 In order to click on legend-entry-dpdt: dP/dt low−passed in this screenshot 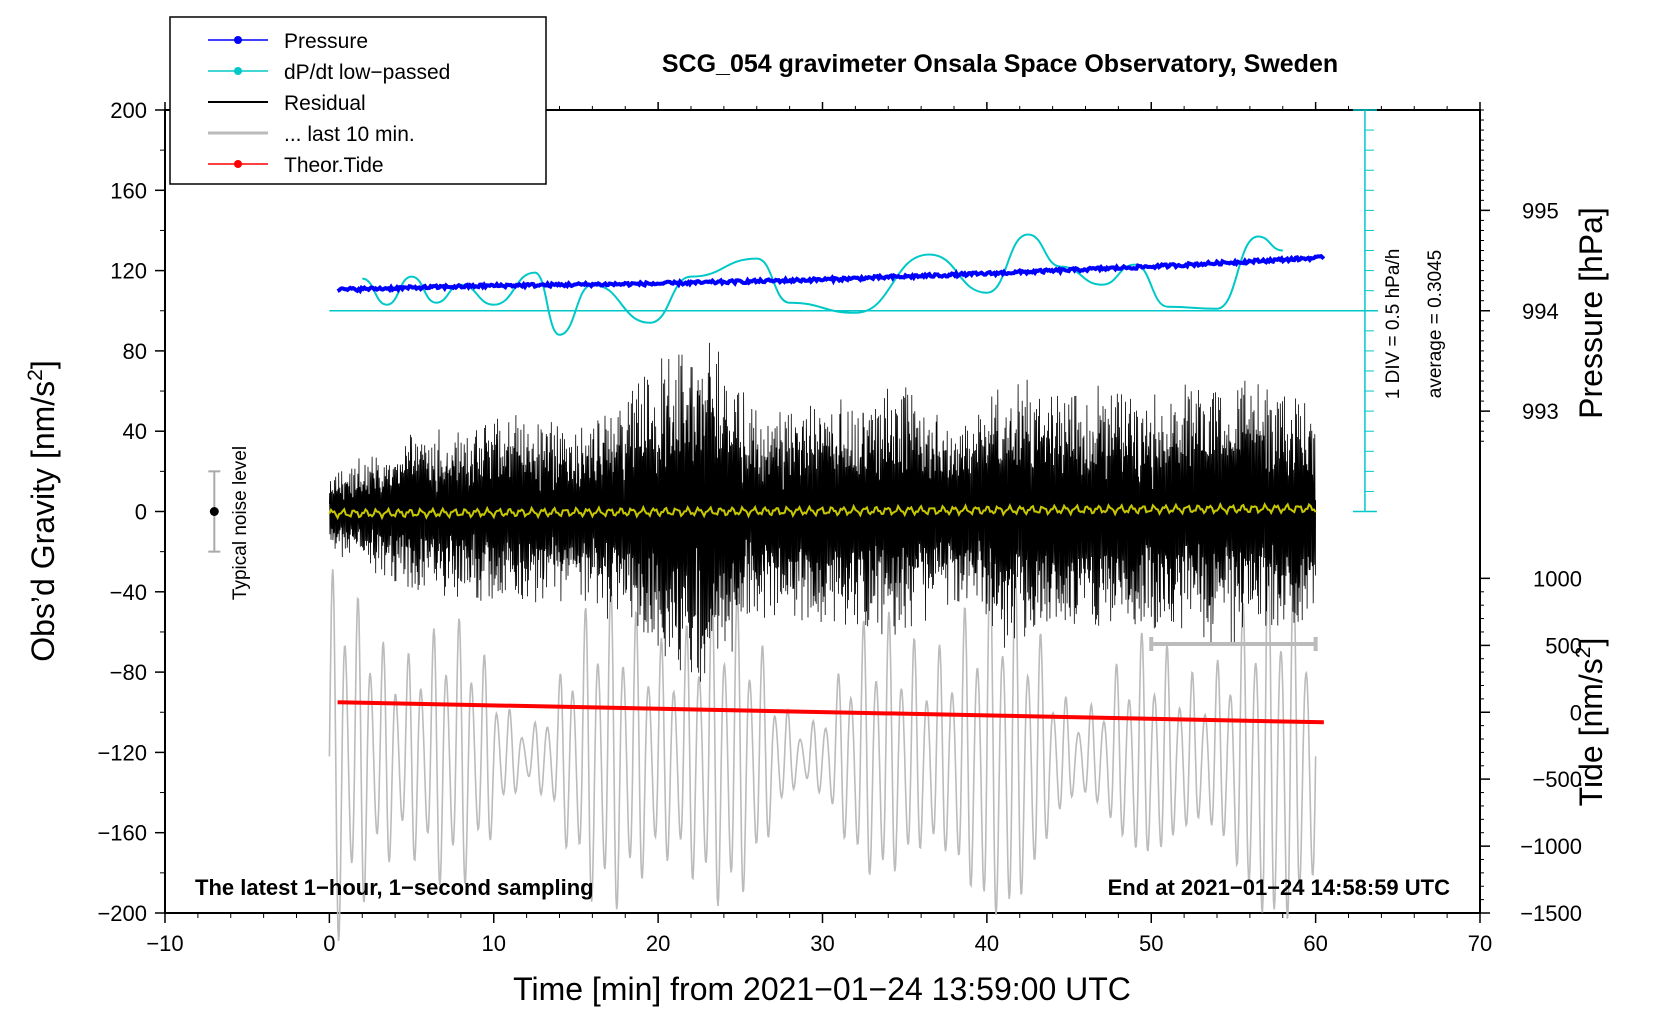, I will do `click(329, 72)`.